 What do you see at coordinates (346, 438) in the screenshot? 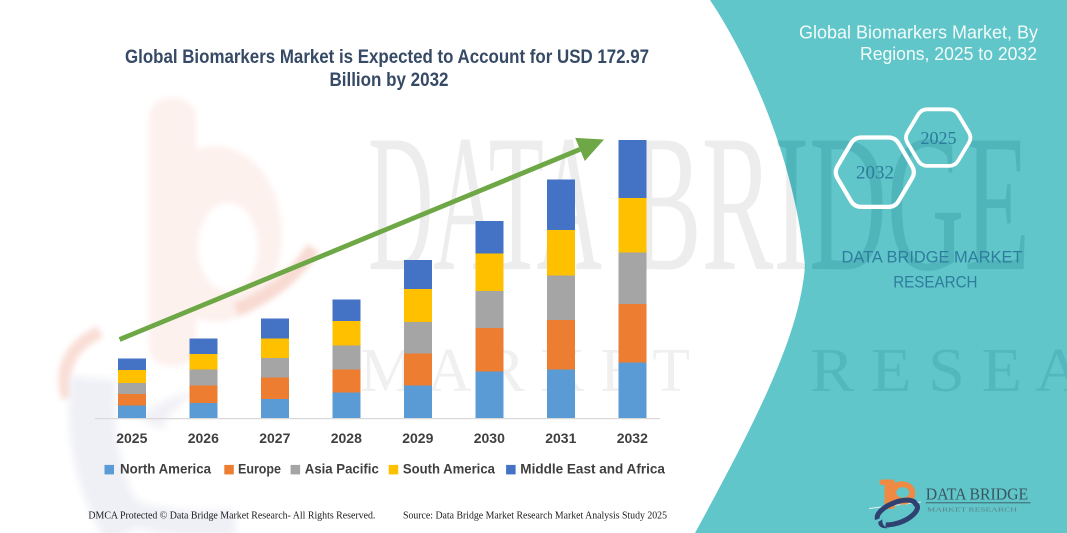
I see `svg-text: 2028` at bounding box center [346, 438].